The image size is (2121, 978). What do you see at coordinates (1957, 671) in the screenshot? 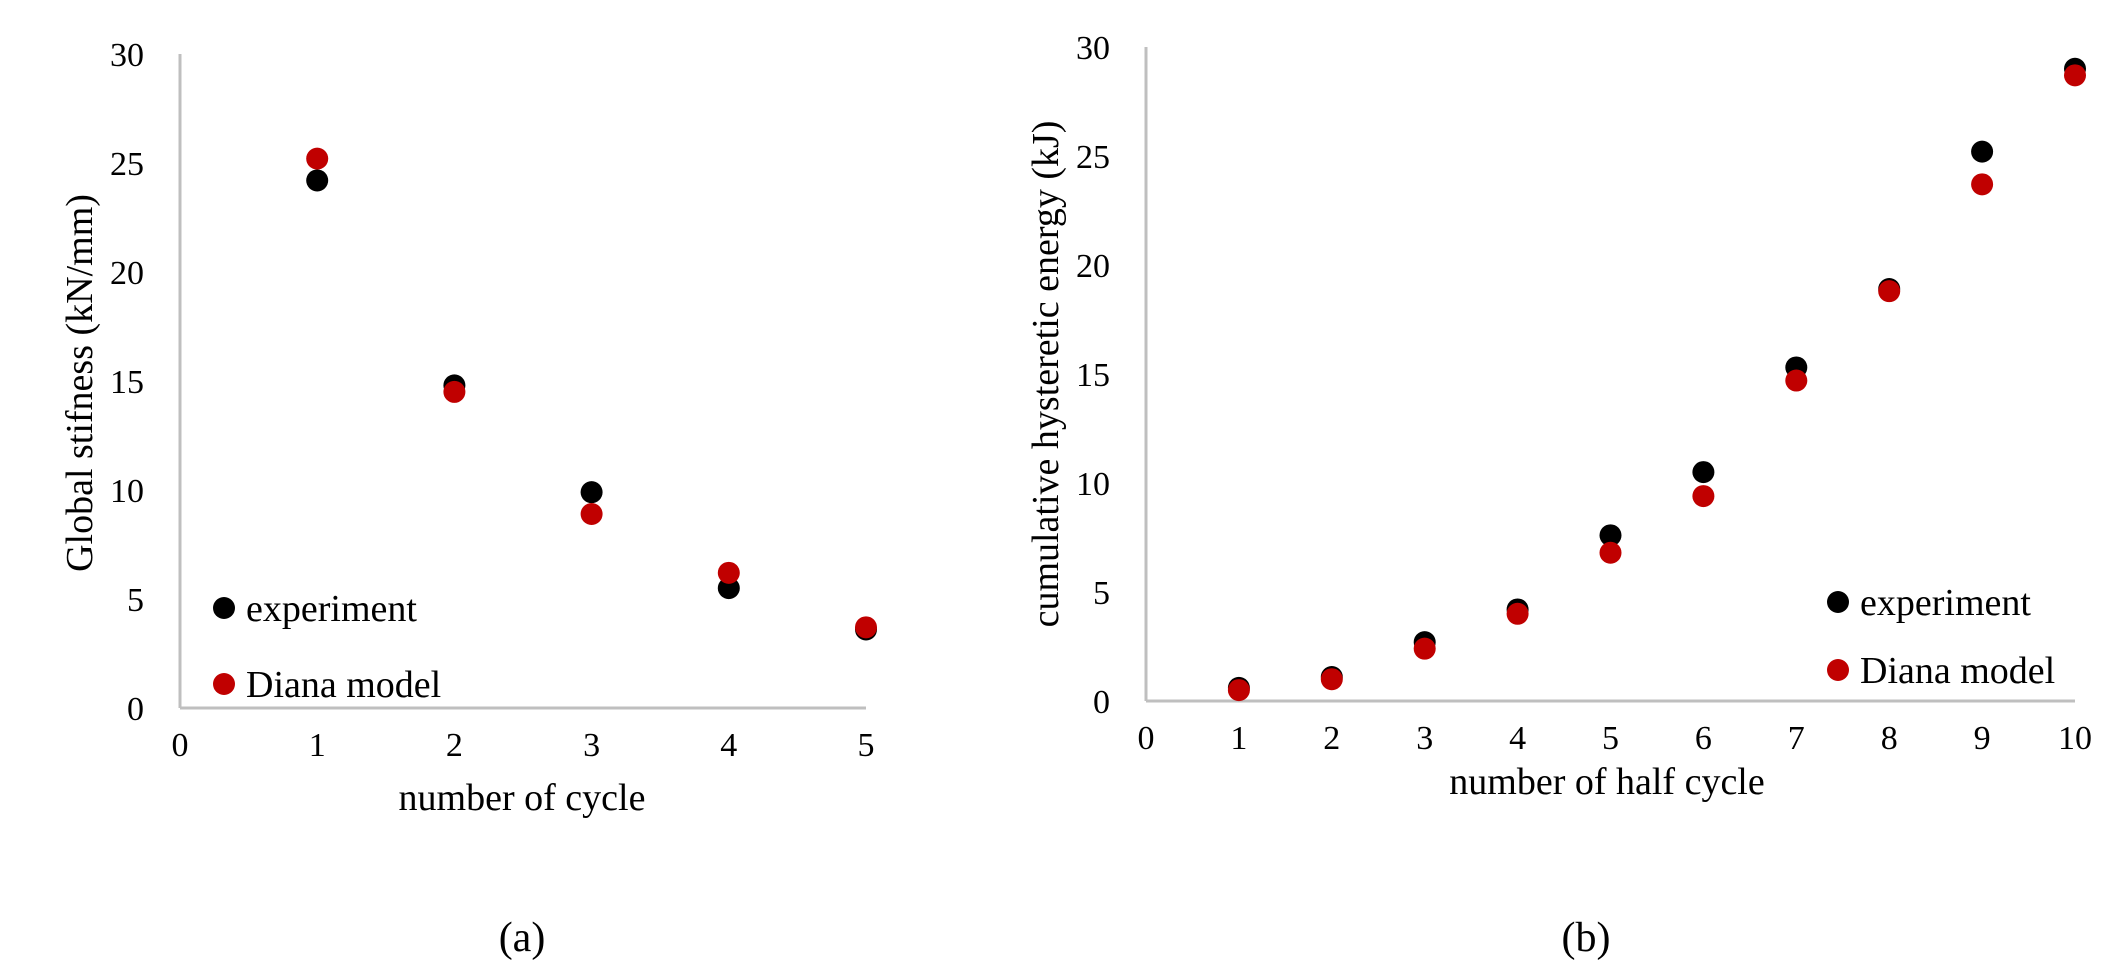
I see `chart-b-legend-diana-model-label: Diana model` at bounding box center [1957, 671].